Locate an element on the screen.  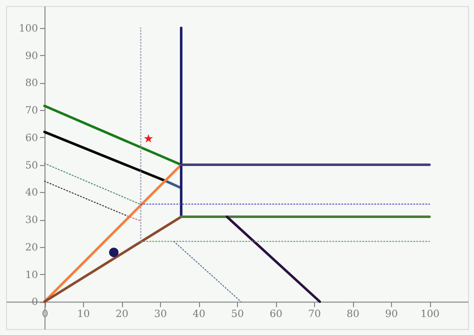
x-tick-label: 80 is located at coordinates (353, 314).